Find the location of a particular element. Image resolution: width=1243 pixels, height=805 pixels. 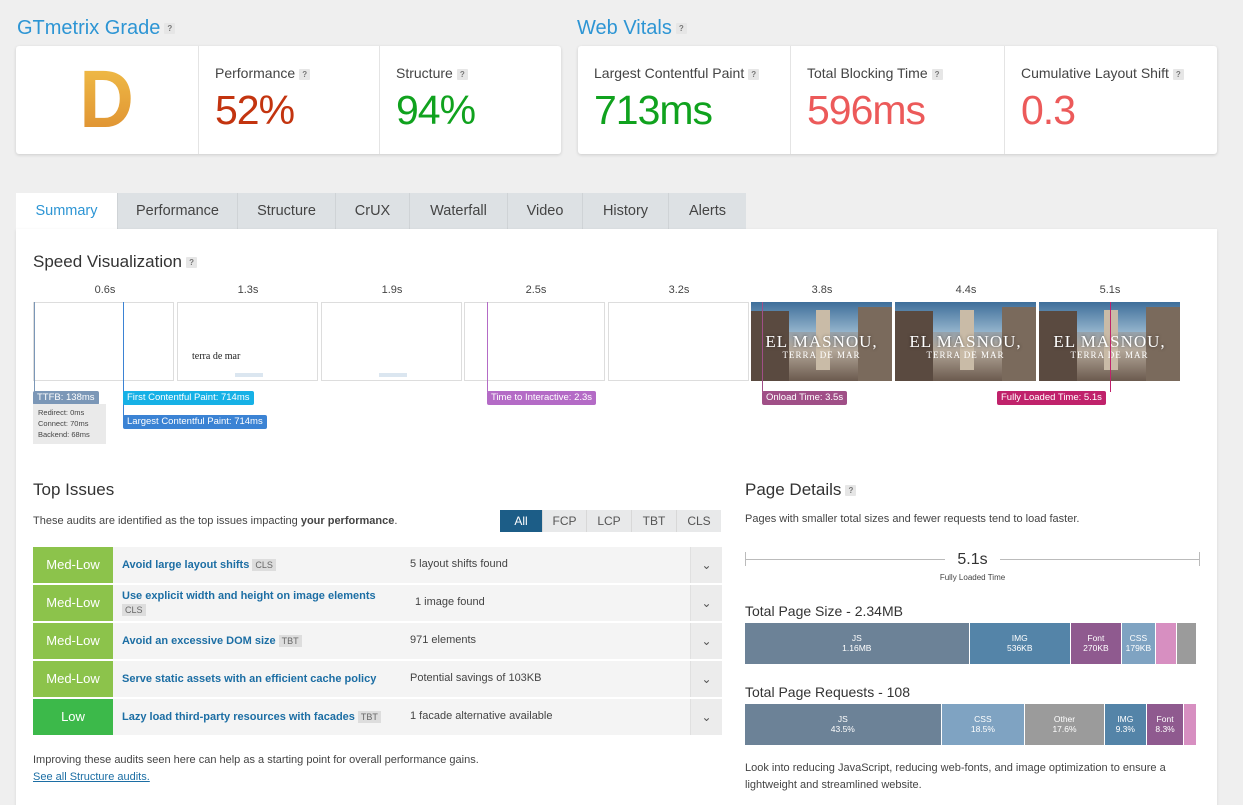

structure-metric: Structure? 94% is located at coordinates (470, 100).